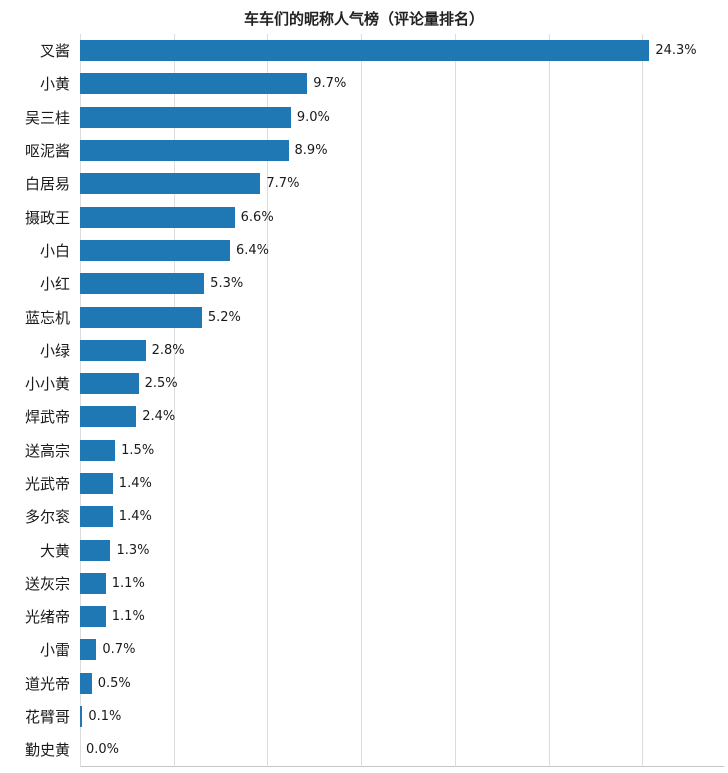 Image resolution: width=728 pixels, height=773 pixels. I want to click on category-label: 花臂哥, so click(47, 717).